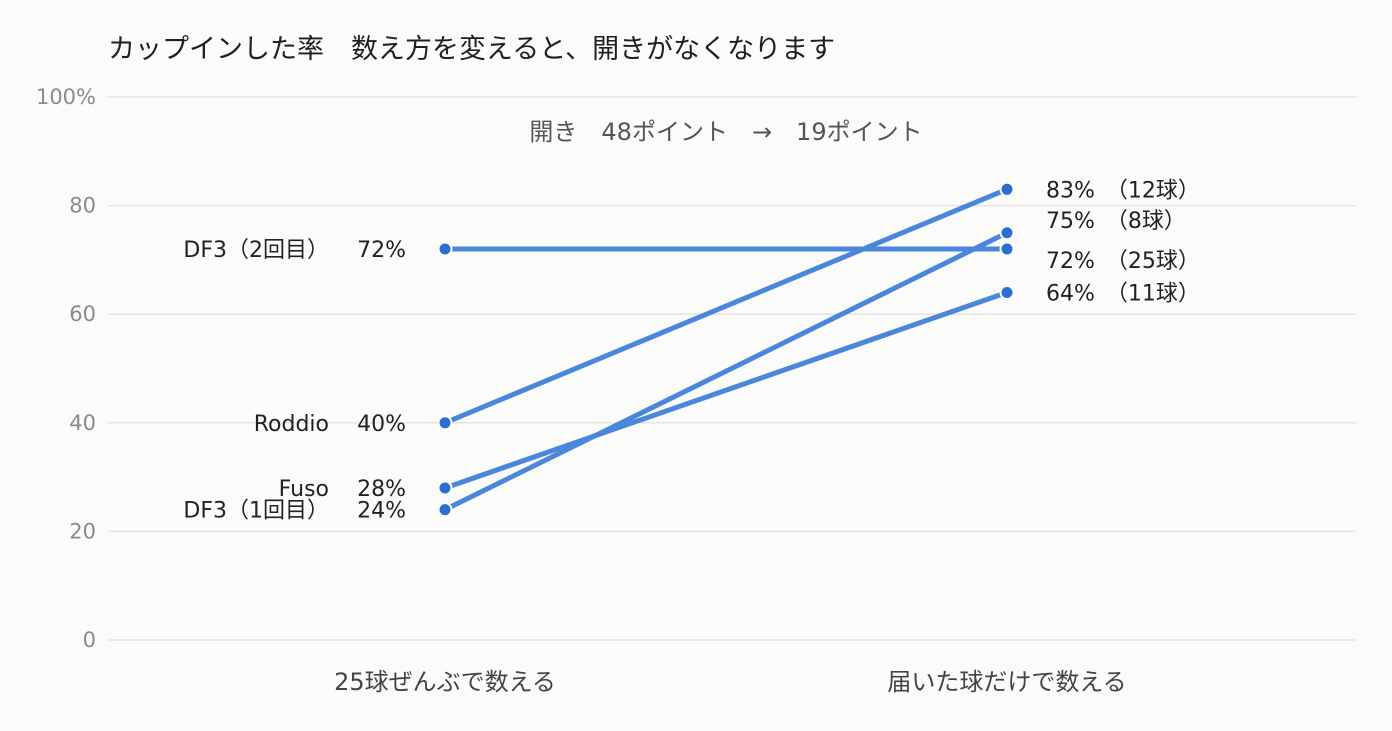 This screenshot has height=731, width=1392. Describe the element at coordinates (1123, 293) in the screenshot. I see `right-value-label: 64% （11球）` at that location.